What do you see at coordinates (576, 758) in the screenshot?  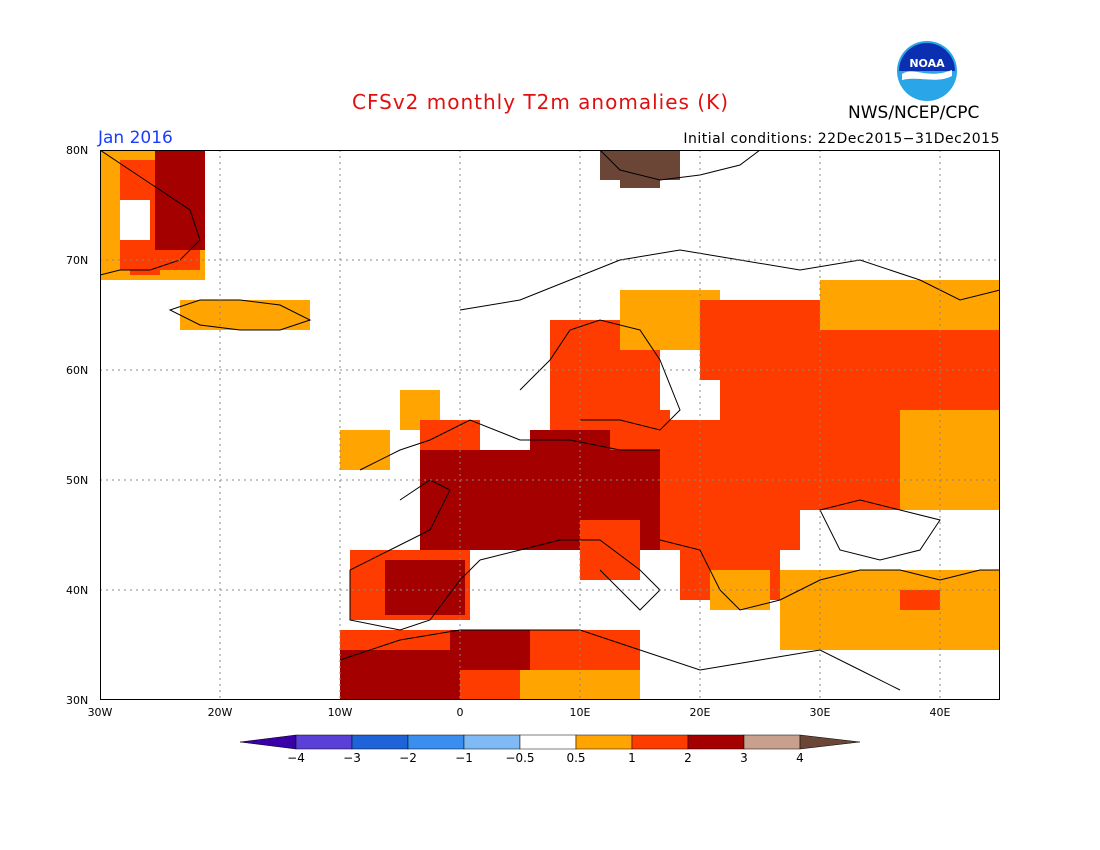 I see `legend-label-05: 0.5` at bounding box center [576, 758].